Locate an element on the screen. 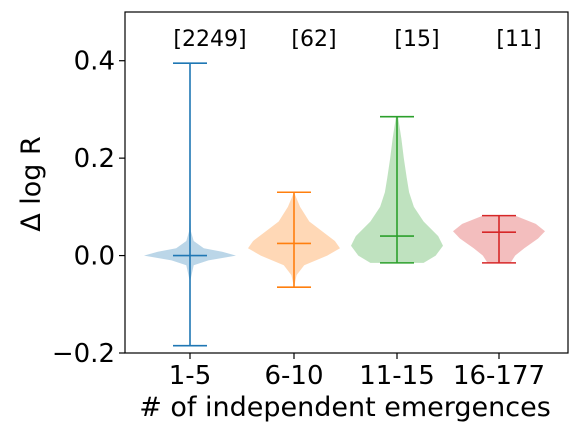 This screenshot has height=432, width=576. y-tick-label: −0.2 is located at coordinates (83, 354).